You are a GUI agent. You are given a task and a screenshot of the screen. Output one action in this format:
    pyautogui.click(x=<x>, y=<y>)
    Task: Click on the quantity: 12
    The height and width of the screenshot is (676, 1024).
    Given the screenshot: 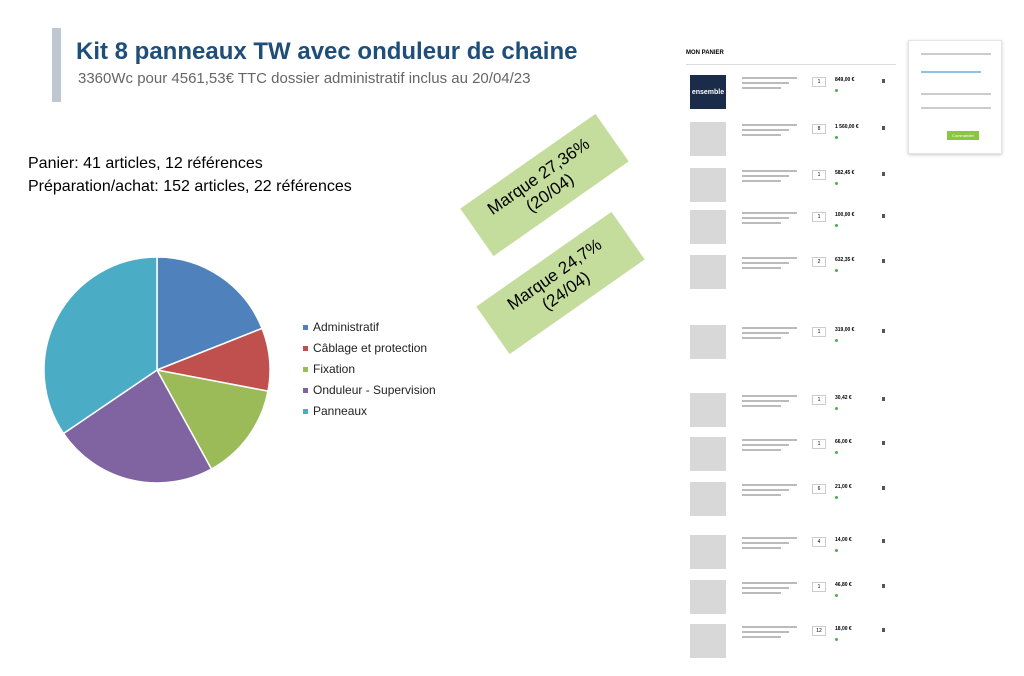 What is the action you would take?
    pyautogui.click(x=819, y=631)
    